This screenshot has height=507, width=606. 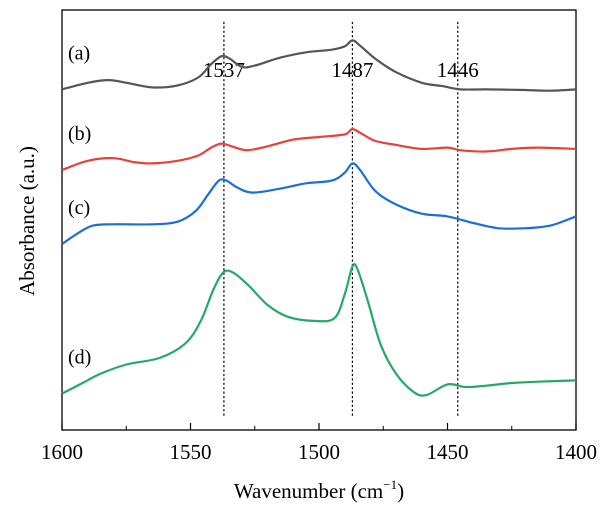 What do you see at coordinates (319, 452) in the screenshot?
I see `x-tick-label-1500: 1500` at bounding box center [319, 452].